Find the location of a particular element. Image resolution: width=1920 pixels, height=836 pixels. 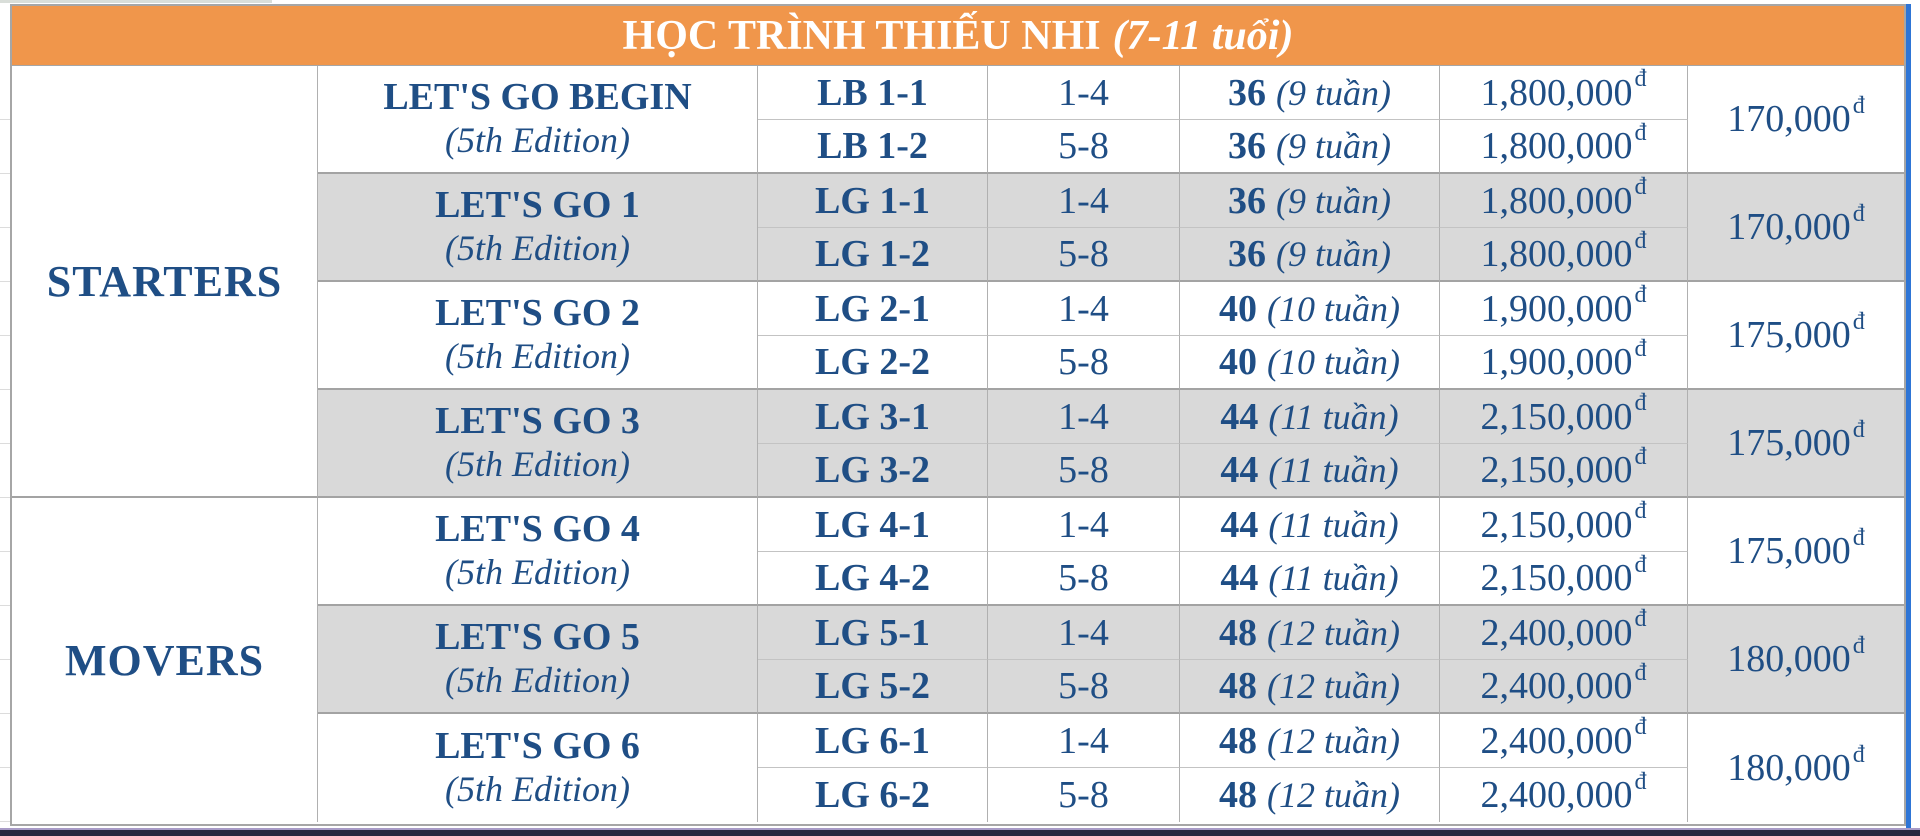

course-name: LET'S GO 5 is located at coordinates (537, 637).